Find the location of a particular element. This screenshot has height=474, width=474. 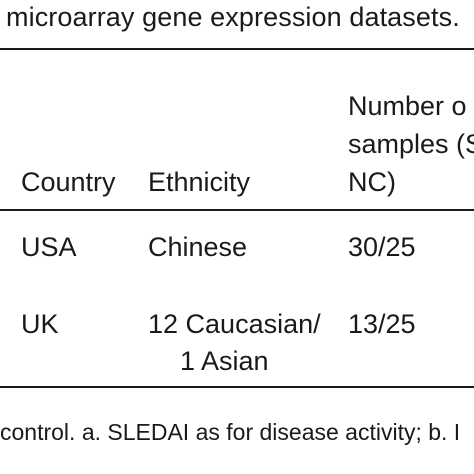

row2-ethnicity-line2: 1 Asian is located at coordinates (224, 361).